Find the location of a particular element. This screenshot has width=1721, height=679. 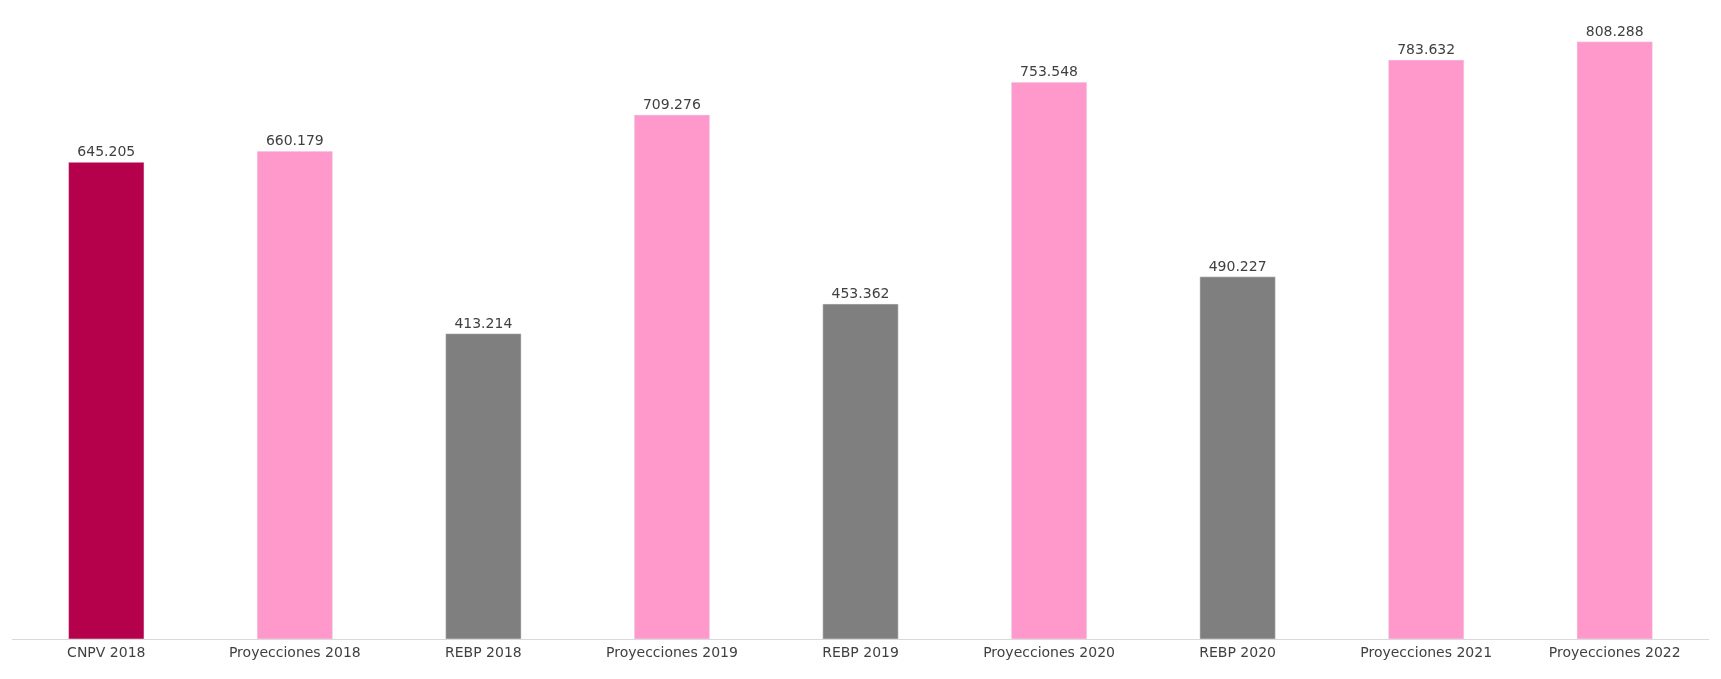

x-tick-label: REBP 2018 is located at coordinates (483, 651).